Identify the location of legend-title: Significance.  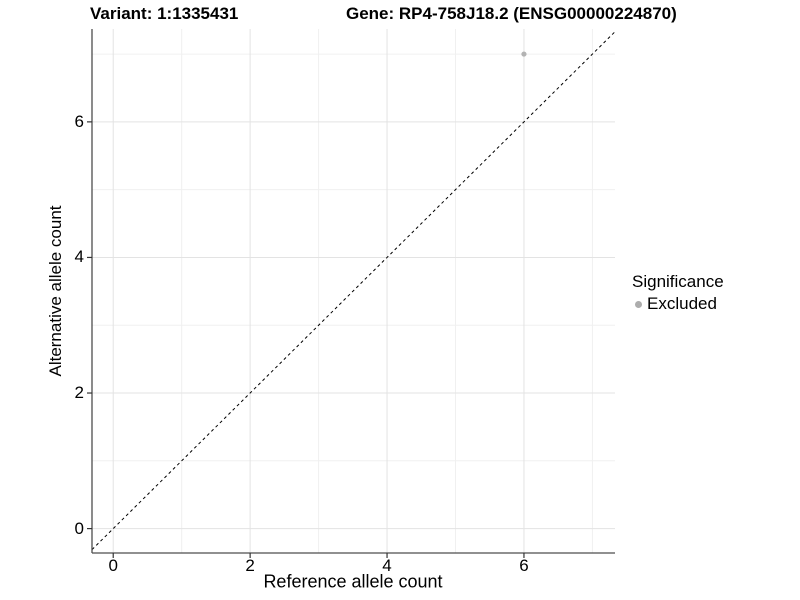
(678, 281).